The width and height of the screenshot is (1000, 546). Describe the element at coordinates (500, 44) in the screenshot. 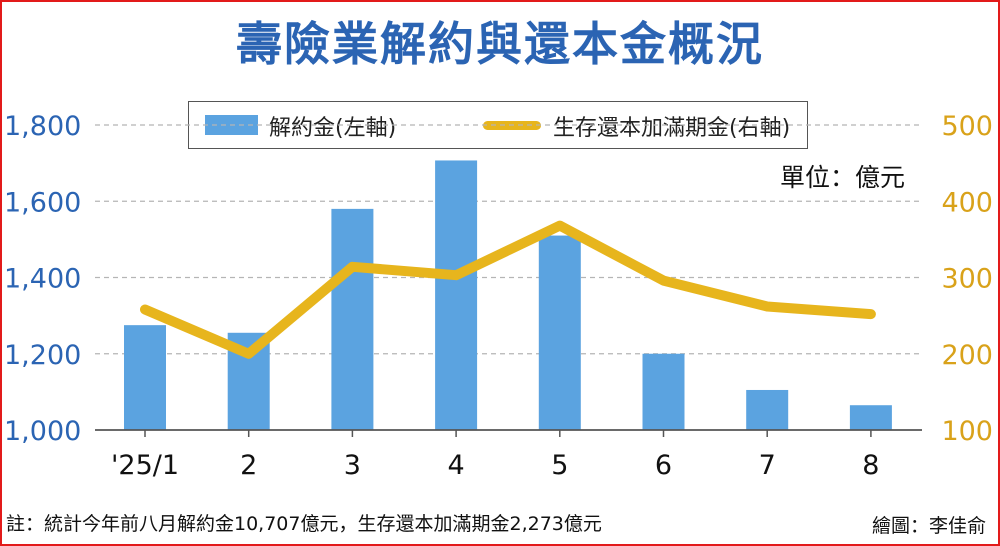

I see `chart-title: 壽險業解約與還本金概況` at that location.